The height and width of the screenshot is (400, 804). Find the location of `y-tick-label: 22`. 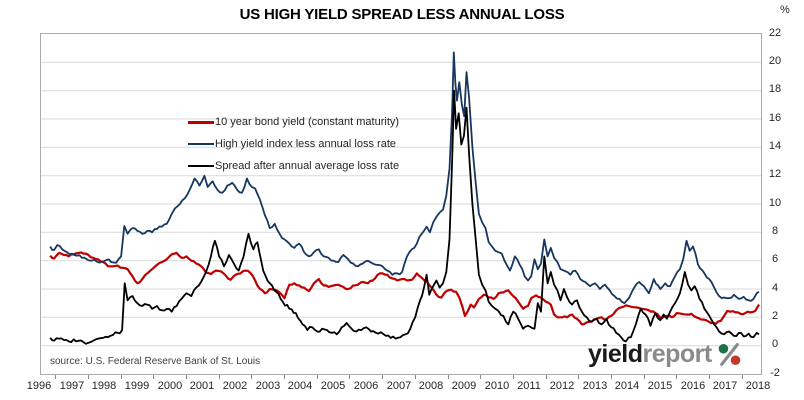

y-tick-label: 22 is located at coordinates (775, 33).